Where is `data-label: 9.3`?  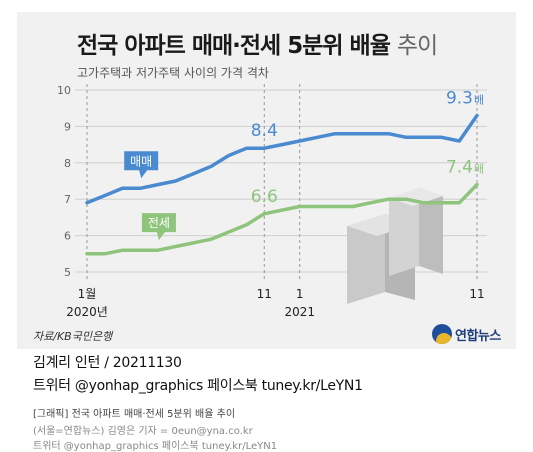 data-label: 9.3 is located at coordinates (459, 98).